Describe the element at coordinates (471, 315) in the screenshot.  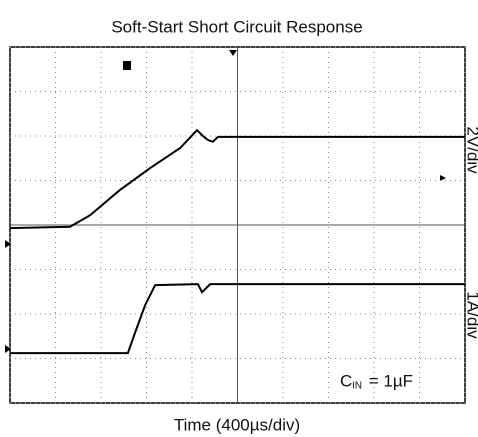
I see `trace-label: 1A/div` at that location.